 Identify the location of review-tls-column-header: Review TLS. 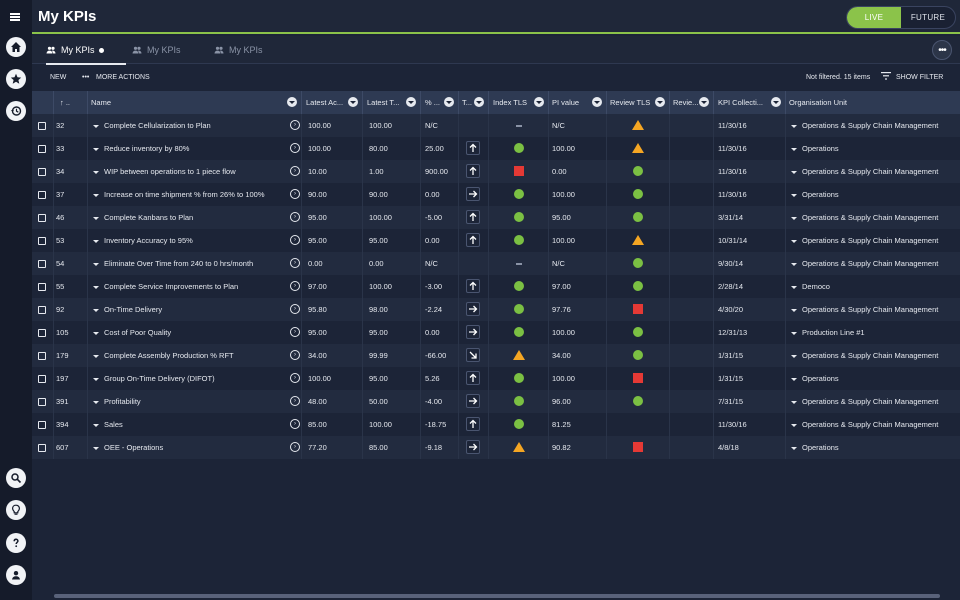
(638, 102).